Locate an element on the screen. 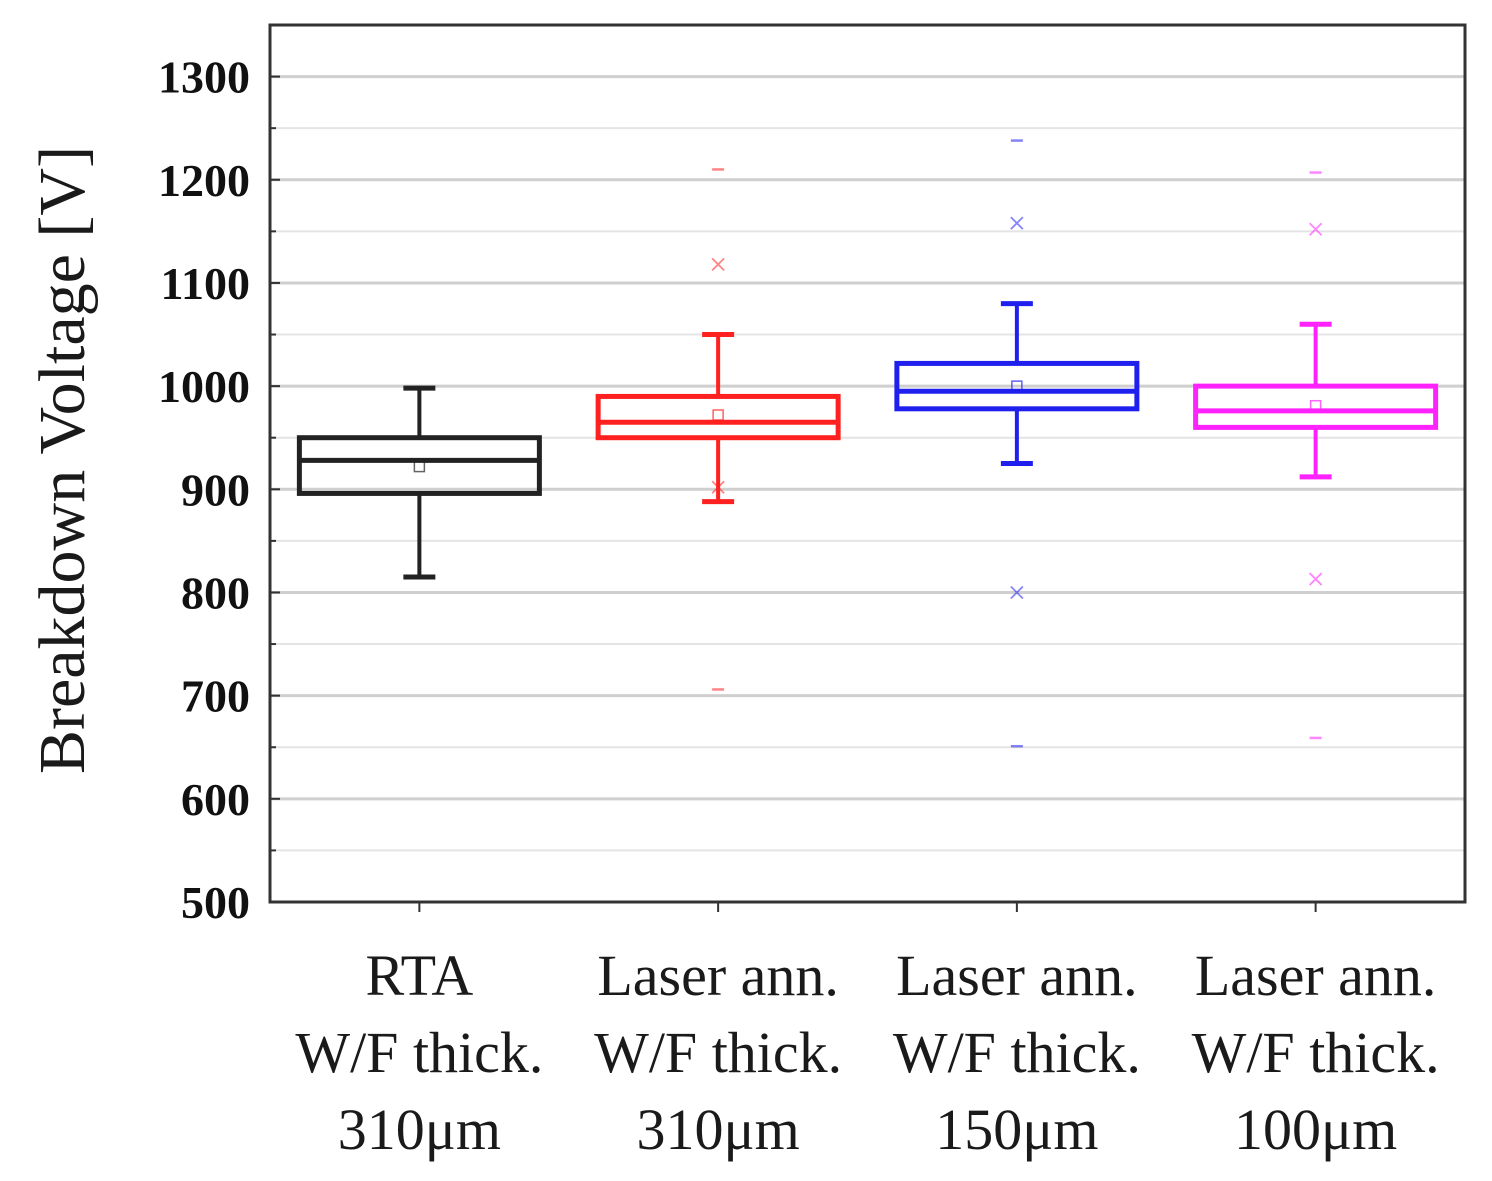  y-tick-label: 700 is located at coordinates (215, 696).